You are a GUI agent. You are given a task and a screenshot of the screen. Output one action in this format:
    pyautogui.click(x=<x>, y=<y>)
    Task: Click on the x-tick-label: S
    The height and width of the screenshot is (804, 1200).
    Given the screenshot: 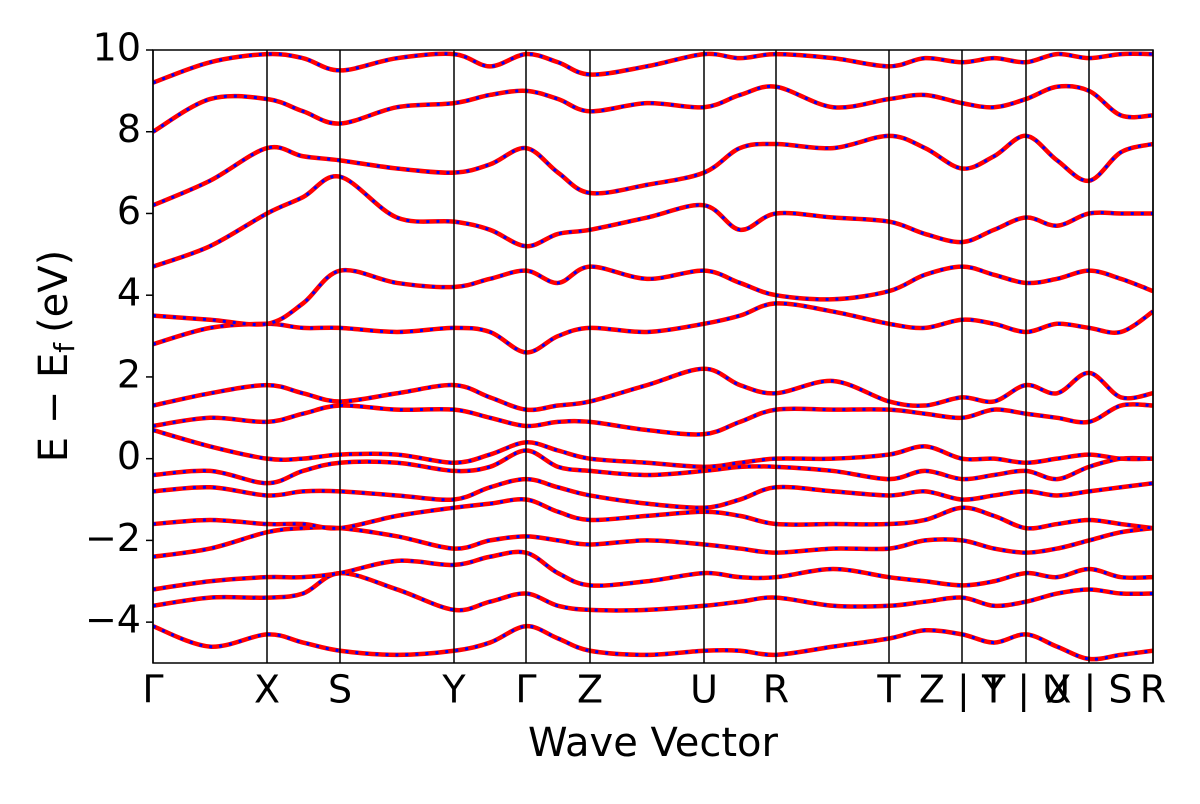 What is the action you would take?
    pyautogui.click(x=340, y=690)
    